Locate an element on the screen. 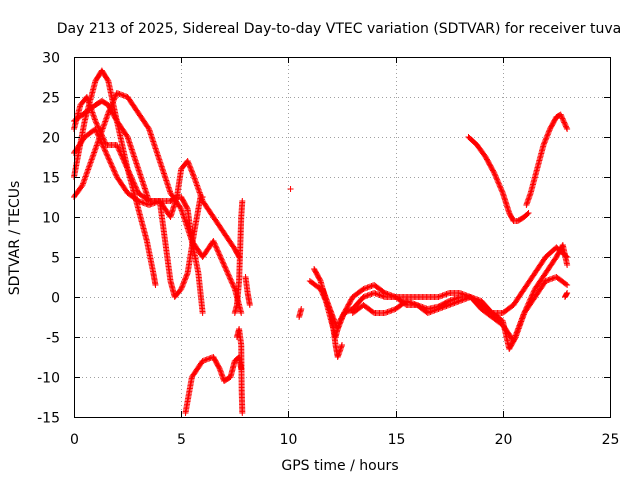  y-tick-label: 15 is located at coordinates (51, 179).